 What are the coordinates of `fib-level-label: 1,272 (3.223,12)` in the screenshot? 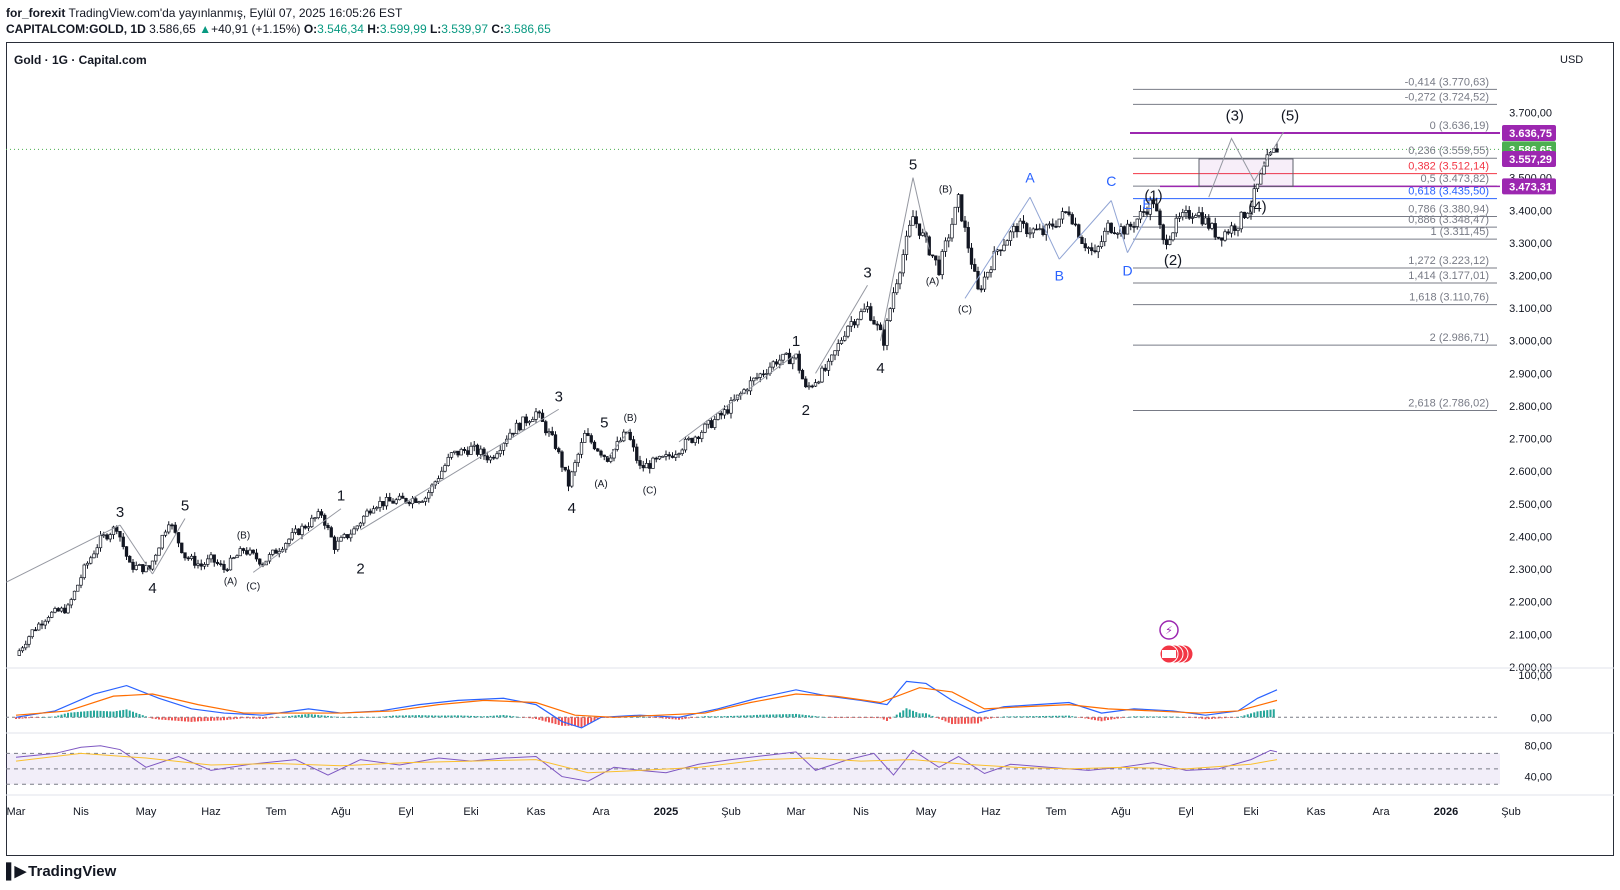 It's located at (1448, 261).